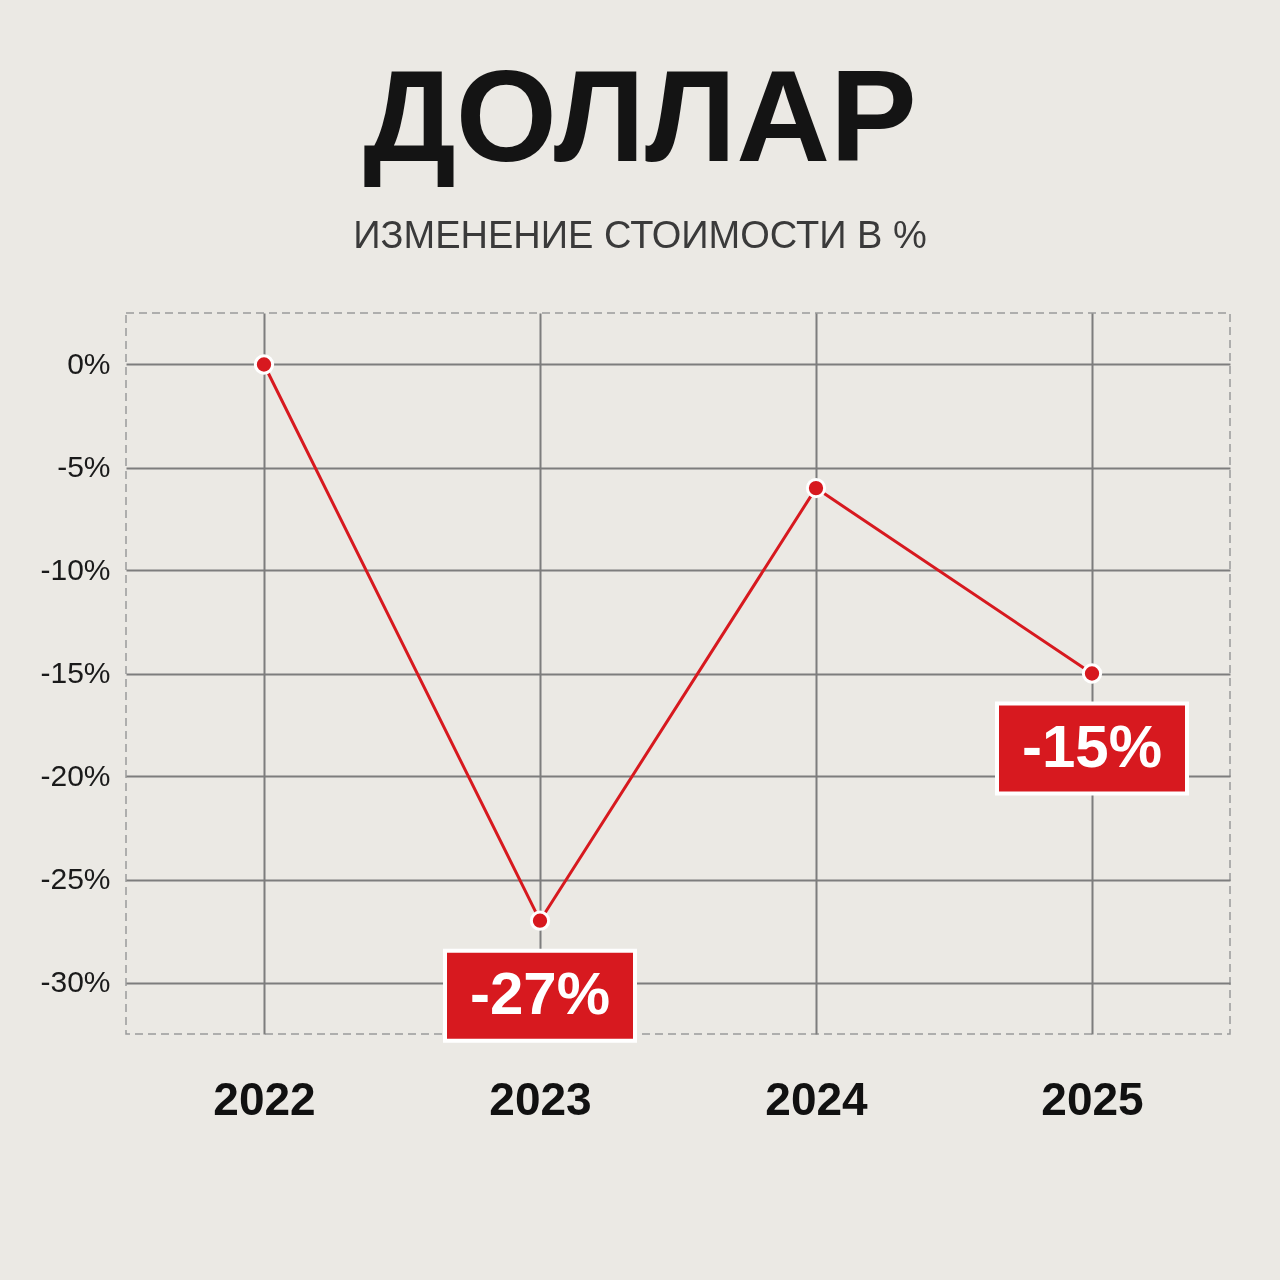 The image size is (1280, 1280). Describe the element at coordinates (75, 775) in the screenshot. I see `y-tick-label: -20%` at that location.